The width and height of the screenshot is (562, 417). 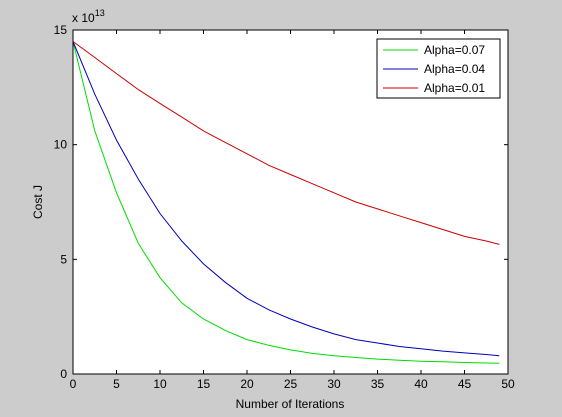 What do you see at coordinates (378, 384) in the screenshot?
I see `x-tick-label: 35` at bounding box center [378, 384].